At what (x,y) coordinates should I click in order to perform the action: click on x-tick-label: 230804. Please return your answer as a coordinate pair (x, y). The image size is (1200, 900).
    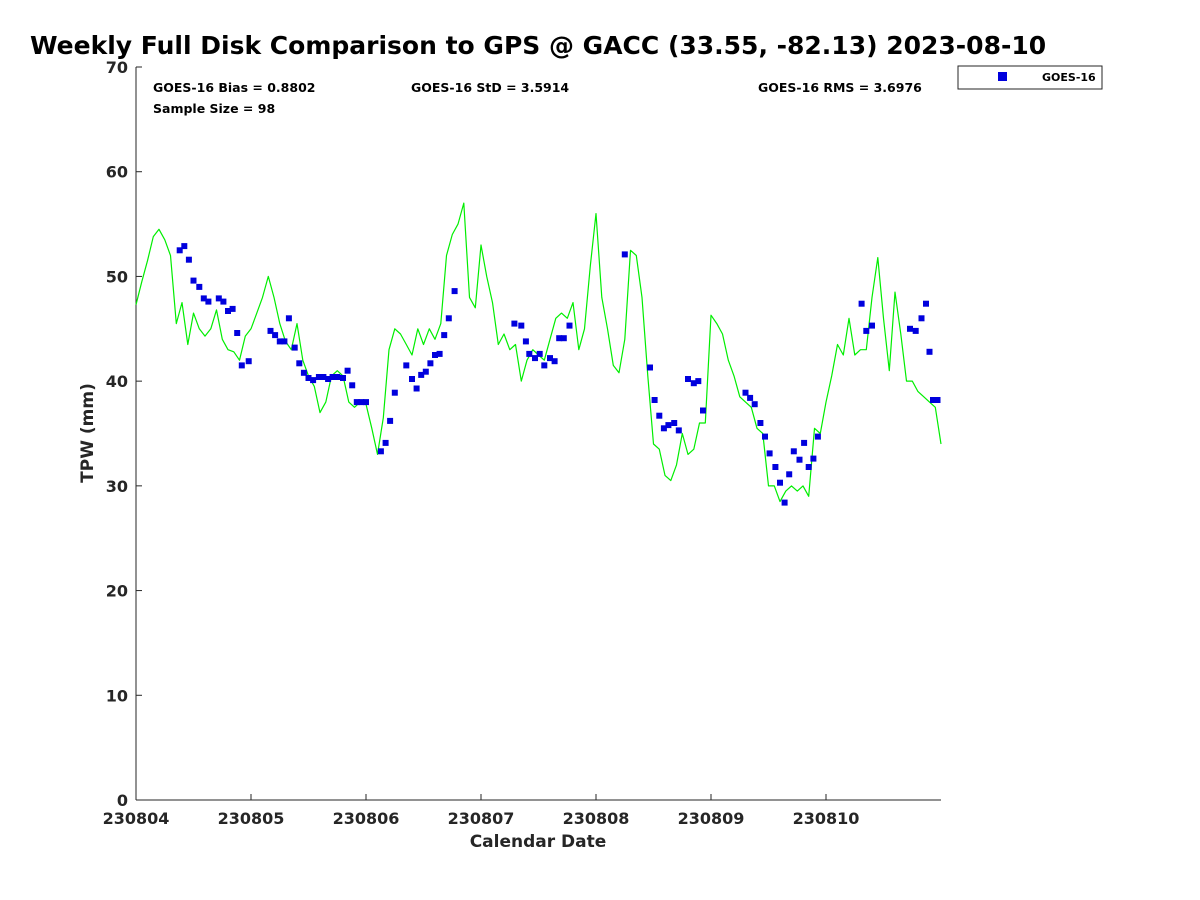
    Looking at the image, I should click on (136, 818).